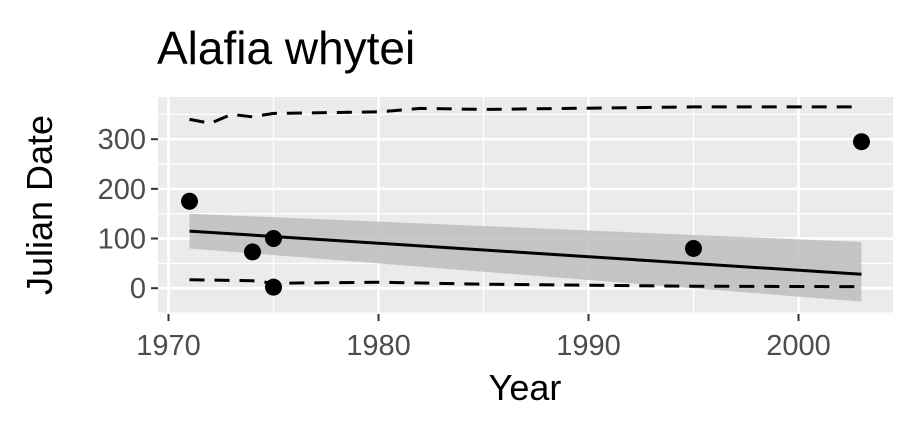  Describe the element at coordinates (39, 205) in the screenshot. I see `y-axis-title: Julian Date` at that location.